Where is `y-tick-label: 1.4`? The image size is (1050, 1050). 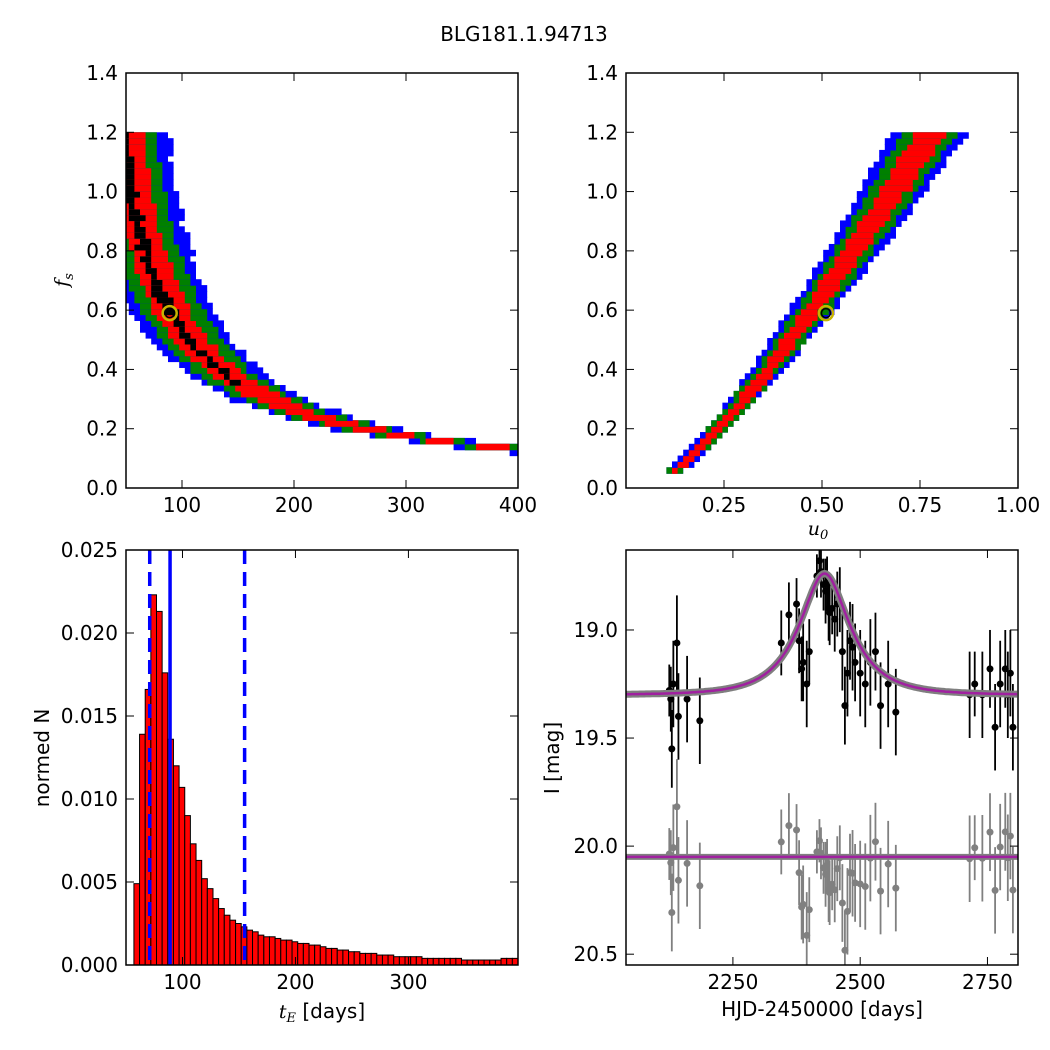
y-tick-label: 1.4 is located at coordinates (102, 73).